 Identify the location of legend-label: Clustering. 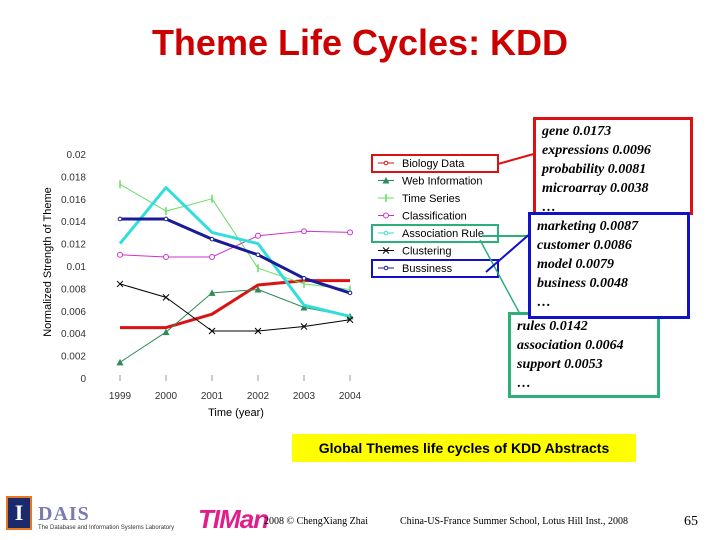
(427, 252).